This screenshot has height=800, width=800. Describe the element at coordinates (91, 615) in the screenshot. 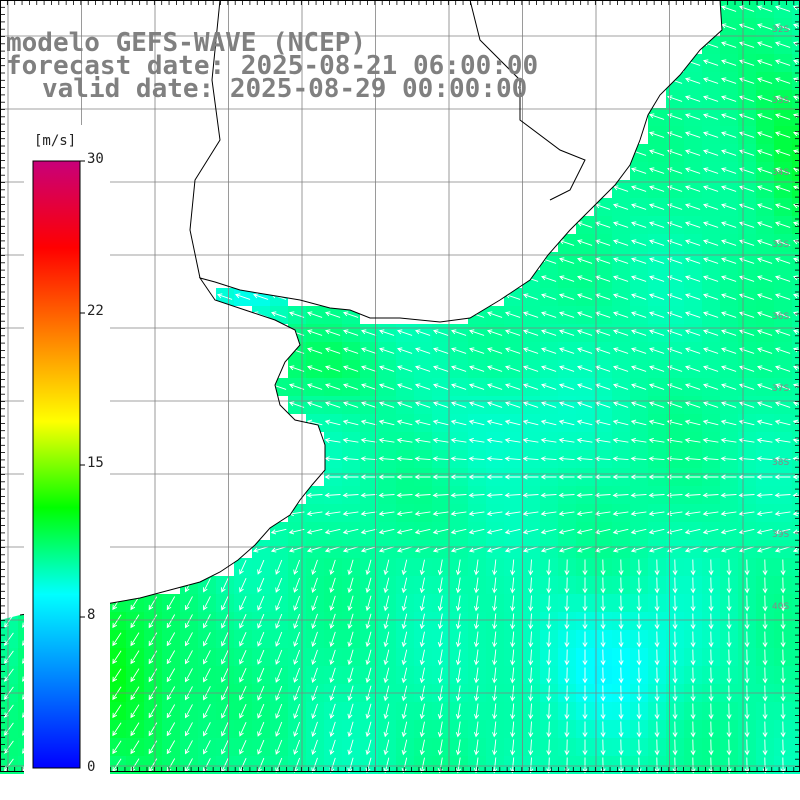

I see `colorbar-tick-8: 8` at that location.